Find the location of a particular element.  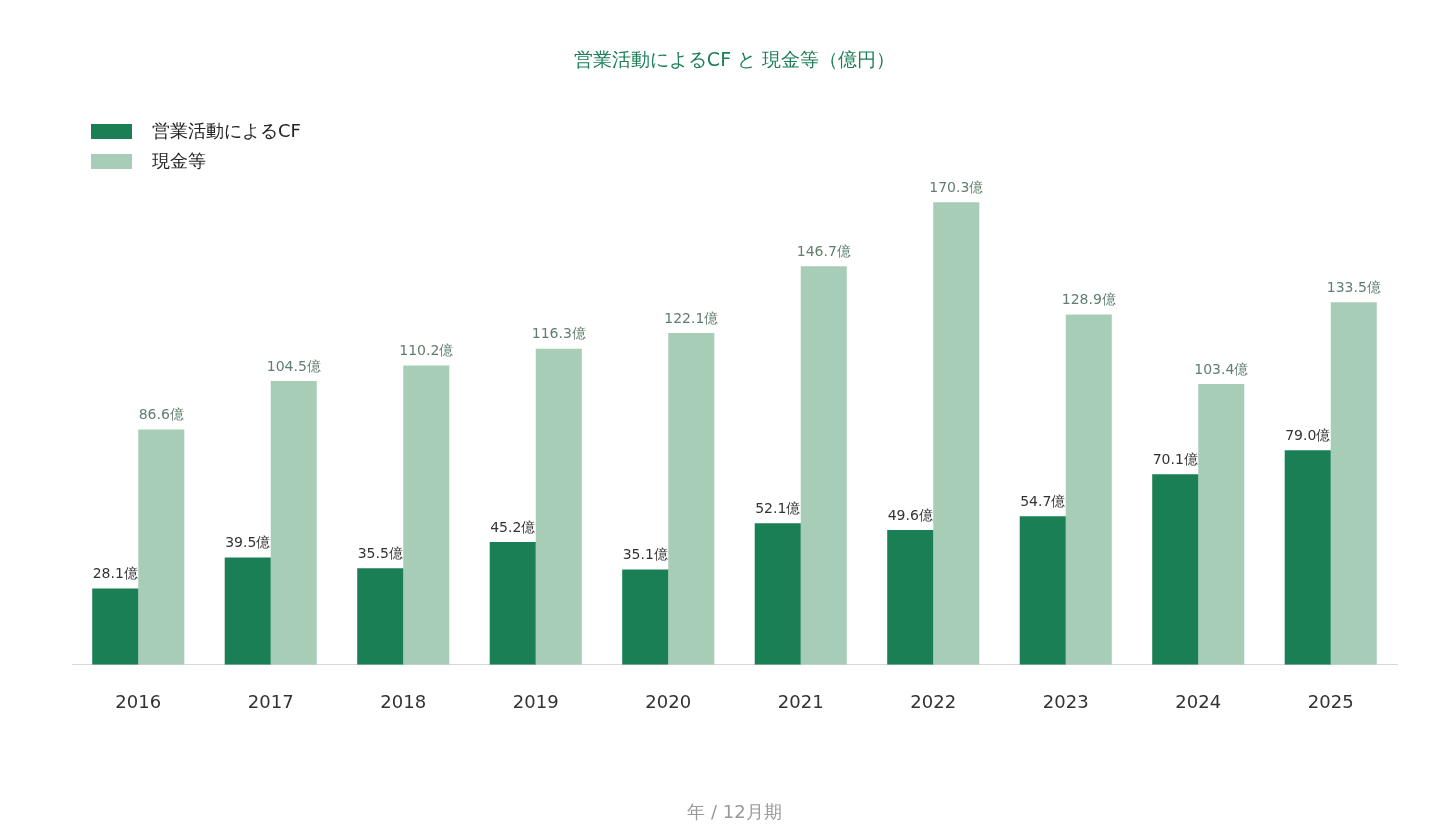

x-tick-label: 2020 is located at coordinates (668, 702).